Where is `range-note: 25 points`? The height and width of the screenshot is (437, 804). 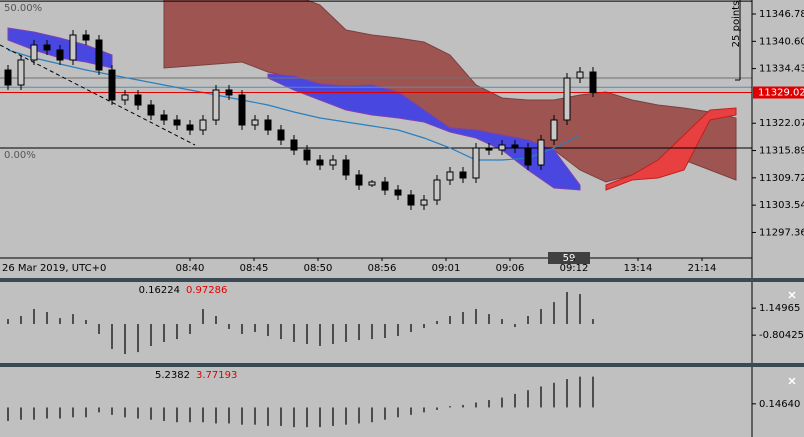
range-note: 25 points is located at coordinates (736, 24).